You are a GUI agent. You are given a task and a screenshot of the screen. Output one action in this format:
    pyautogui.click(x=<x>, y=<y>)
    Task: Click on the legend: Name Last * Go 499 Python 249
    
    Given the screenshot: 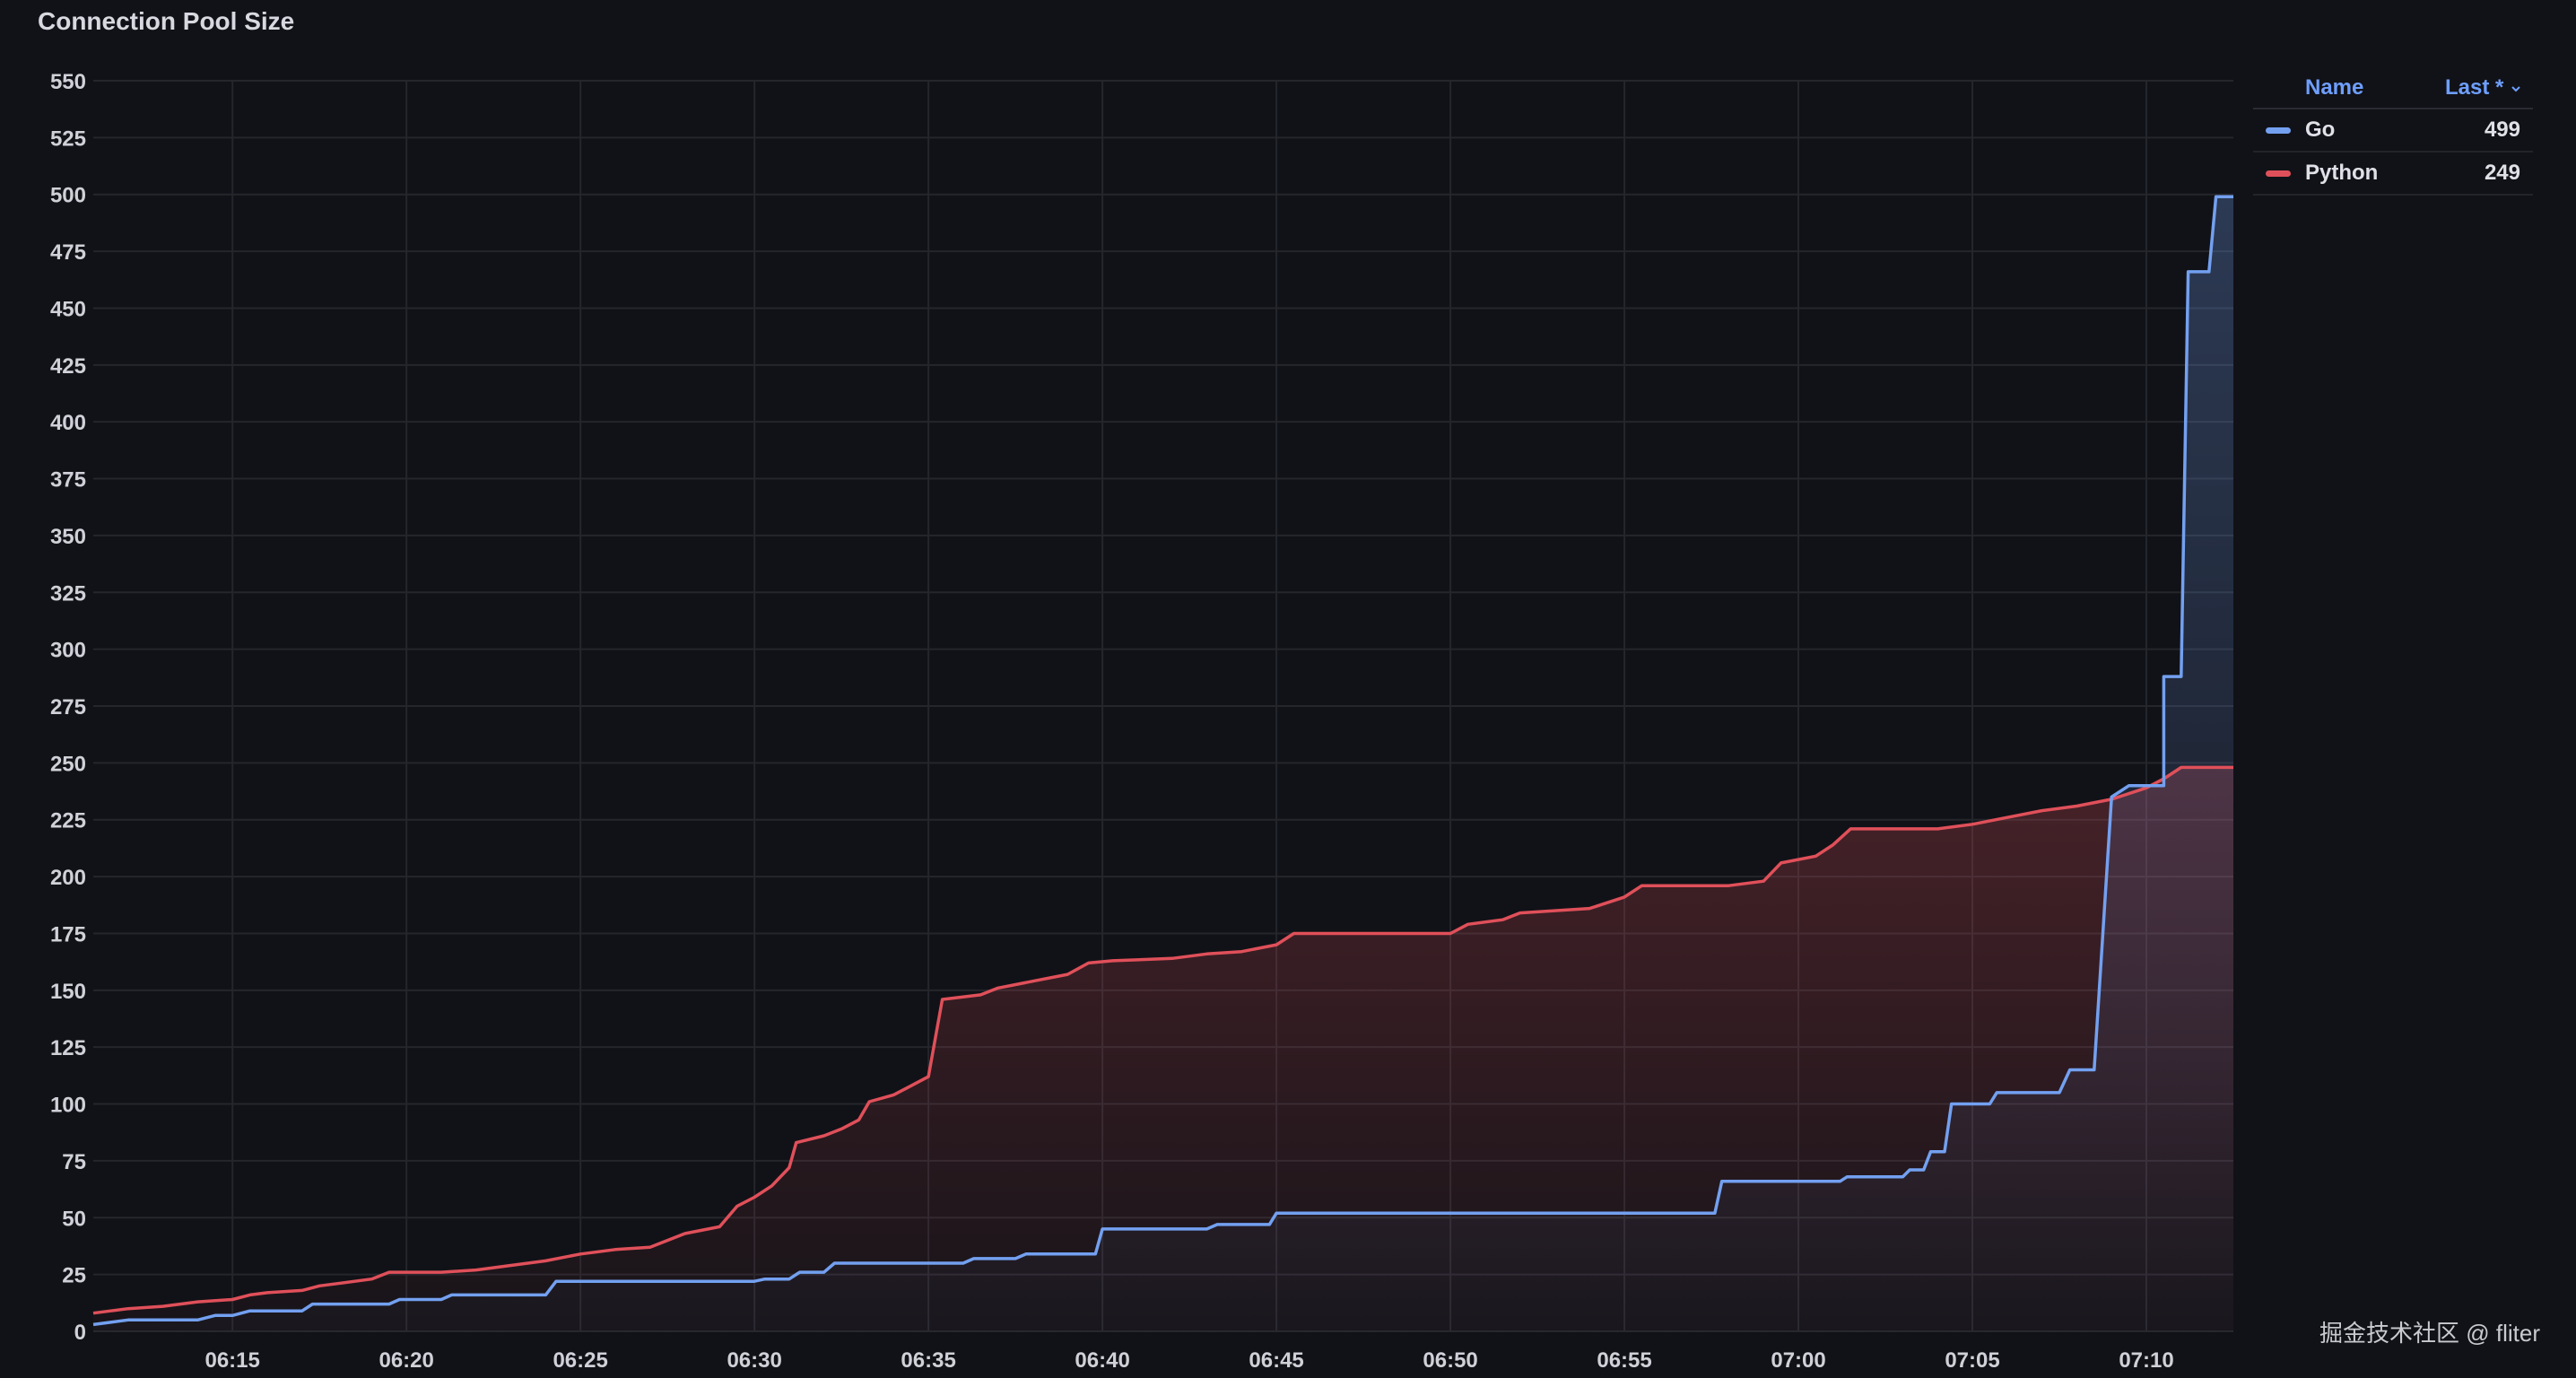 What is the action you would take?
    pyautogui.click(x=2393, y=132)
    